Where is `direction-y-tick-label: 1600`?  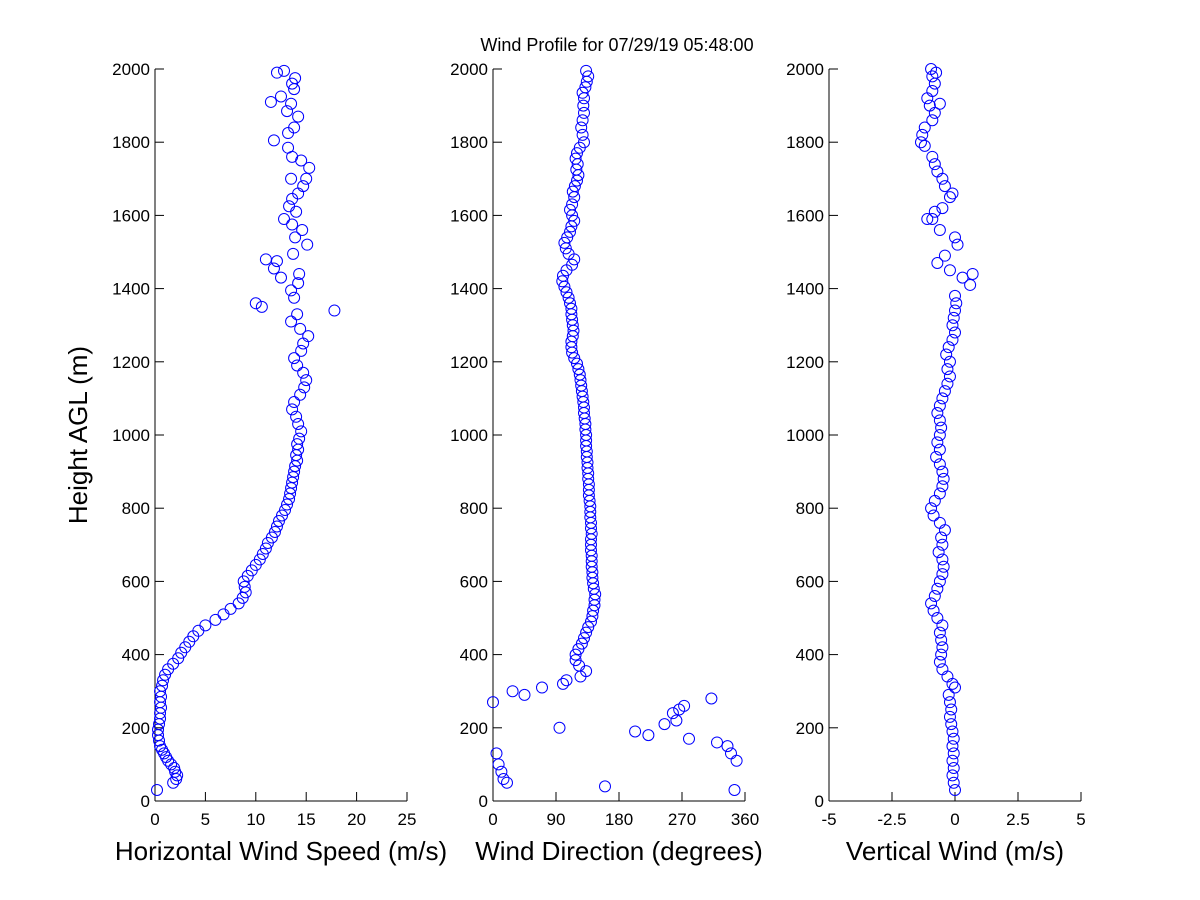
direction-y-tick-label: 1600 is located at coordinates (469, 215).